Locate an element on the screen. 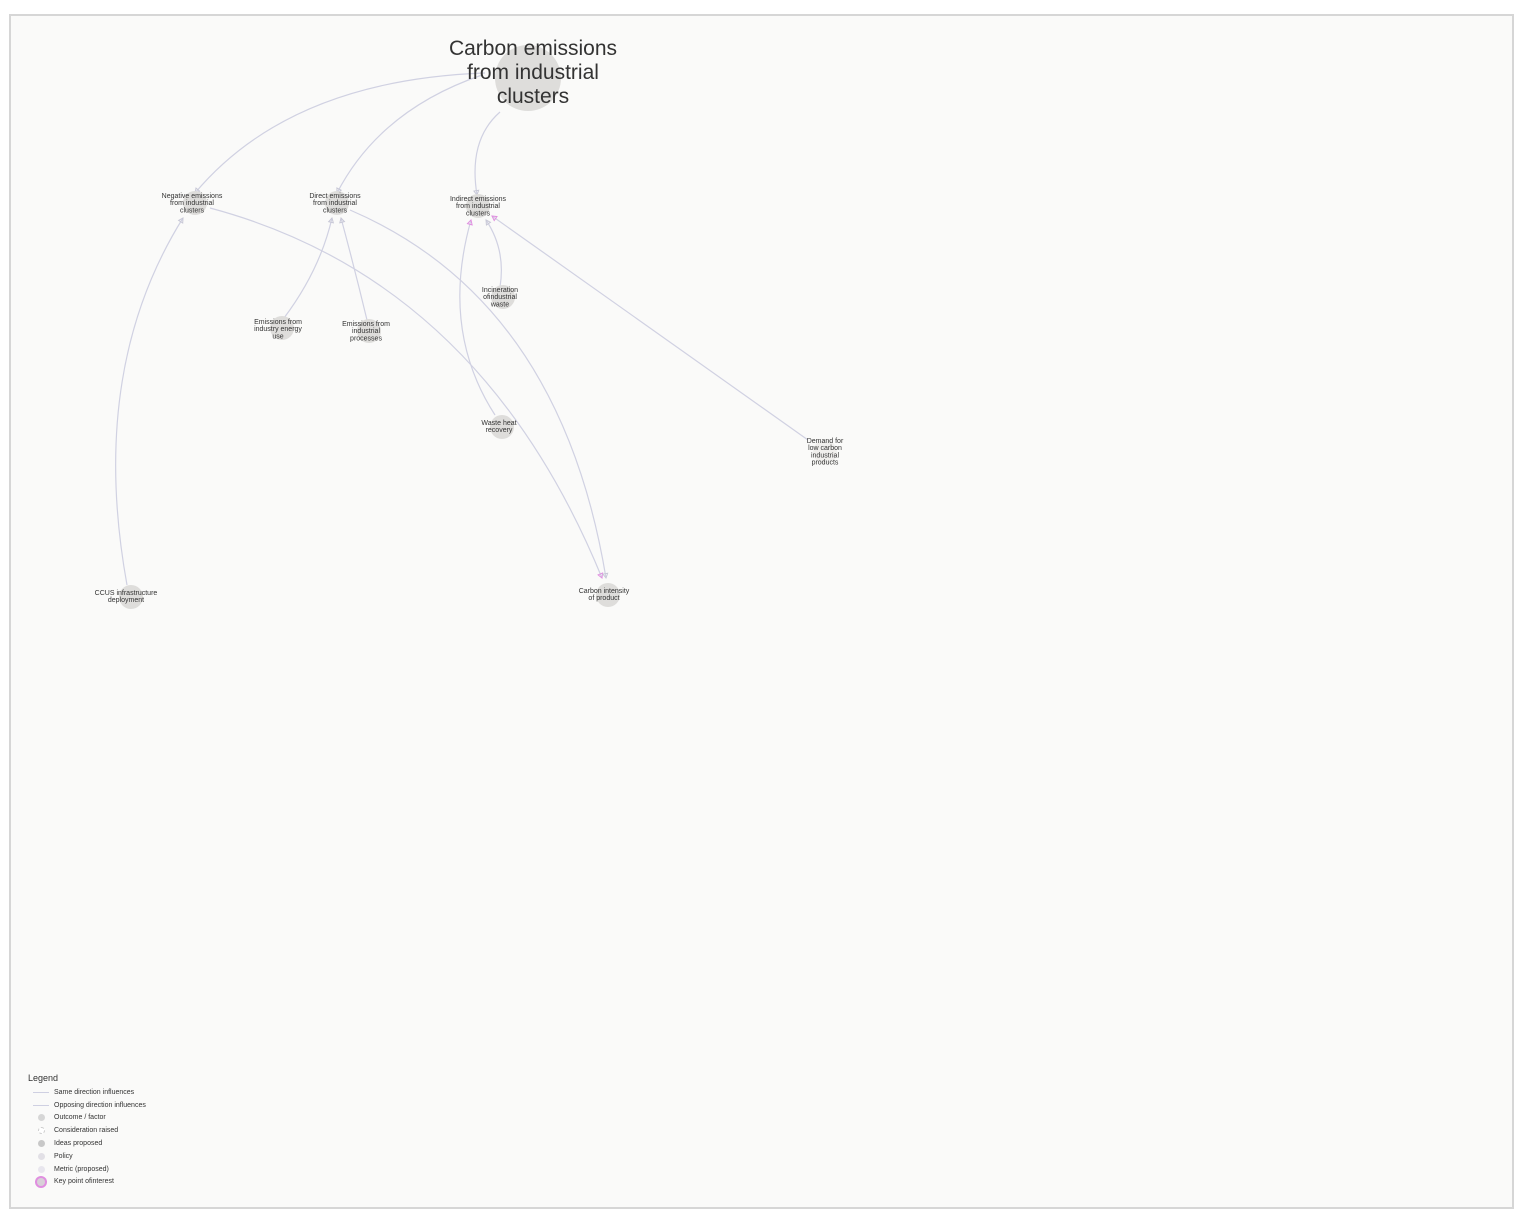 The width and height of the screenshot is (1536, 1225). legend-item: Outcome / factor is located at coordinates (87, 1118).